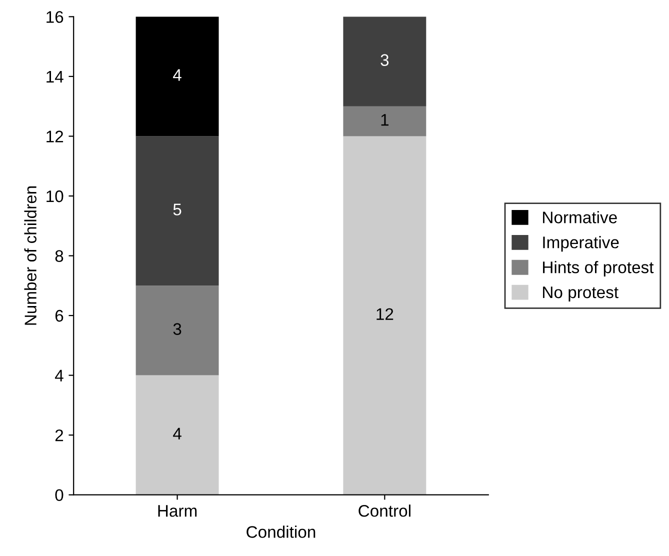 Image resolution: width=669 pixels, height=556 pixels. Describe the element at coordinates (59, 256) in the screenshot. I see `y-tick-label: 8` at that location.